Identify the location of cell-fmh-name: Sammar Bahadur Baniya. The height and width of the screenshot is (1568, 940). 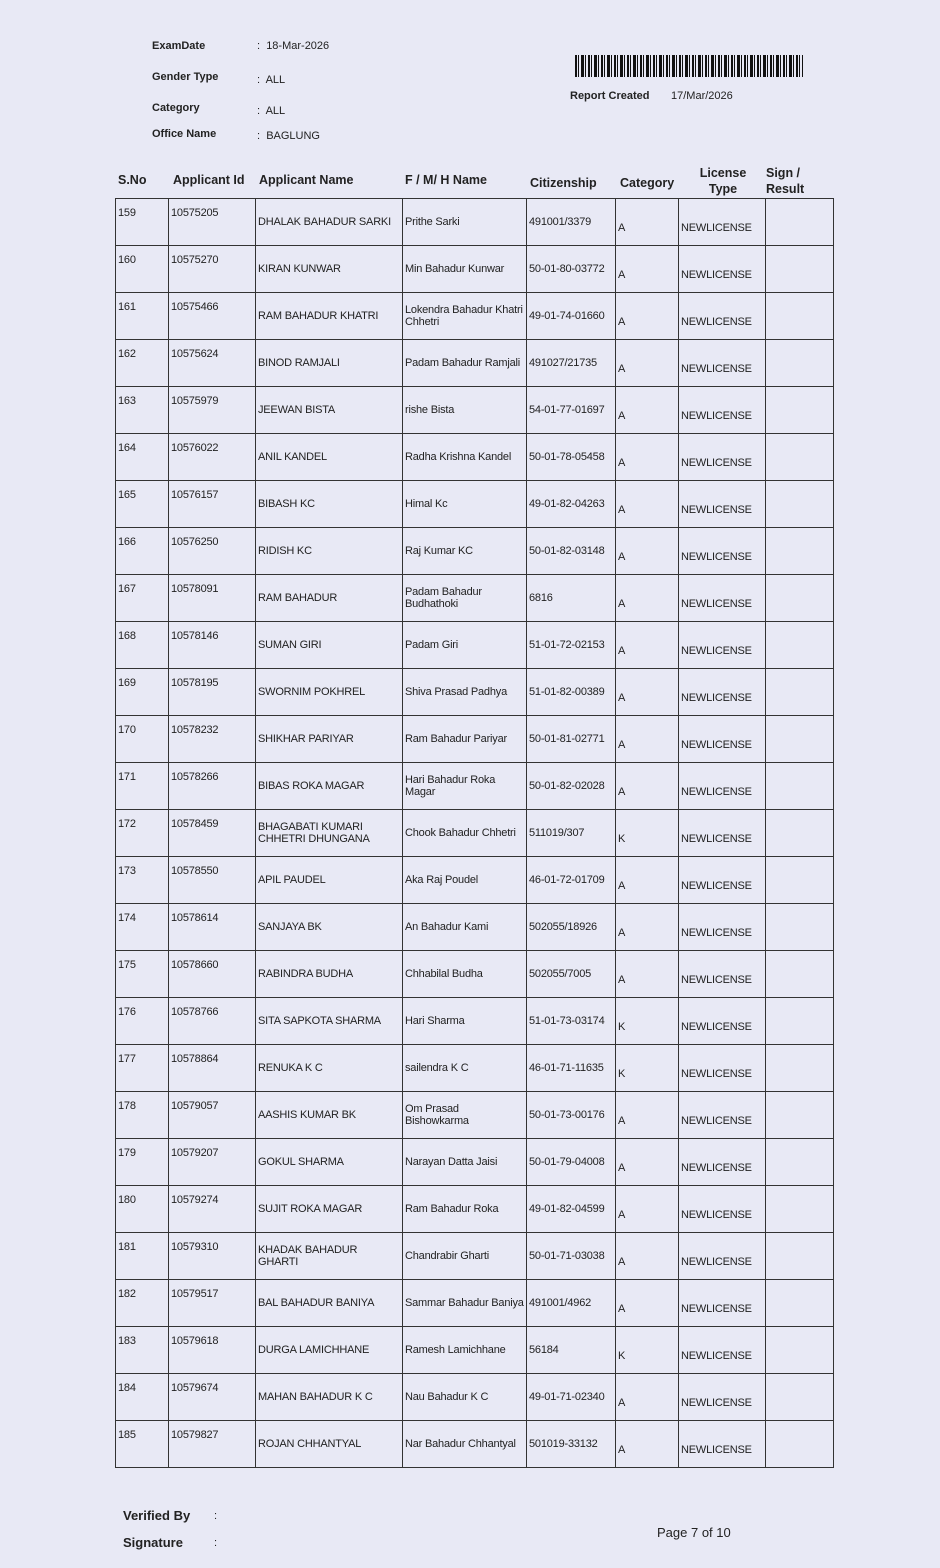
(464, 1303).